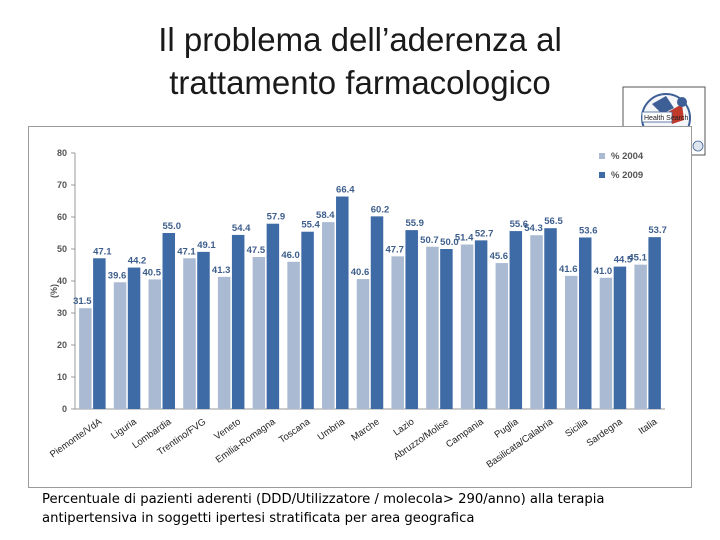 The image size is (720, 540). I want to click on data-label: 50.0, so click(449, 242).